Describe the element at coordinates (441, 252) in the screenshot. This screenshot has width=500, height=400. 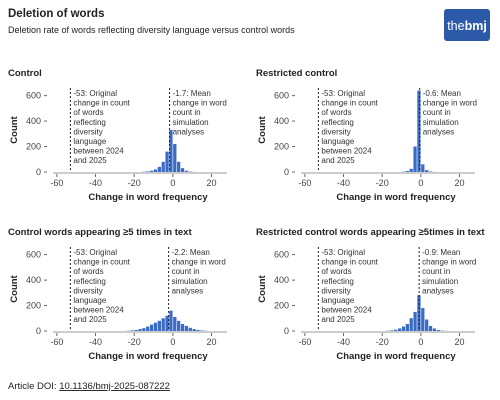
I see `annotation-text: -0.9: Mean` at that location.